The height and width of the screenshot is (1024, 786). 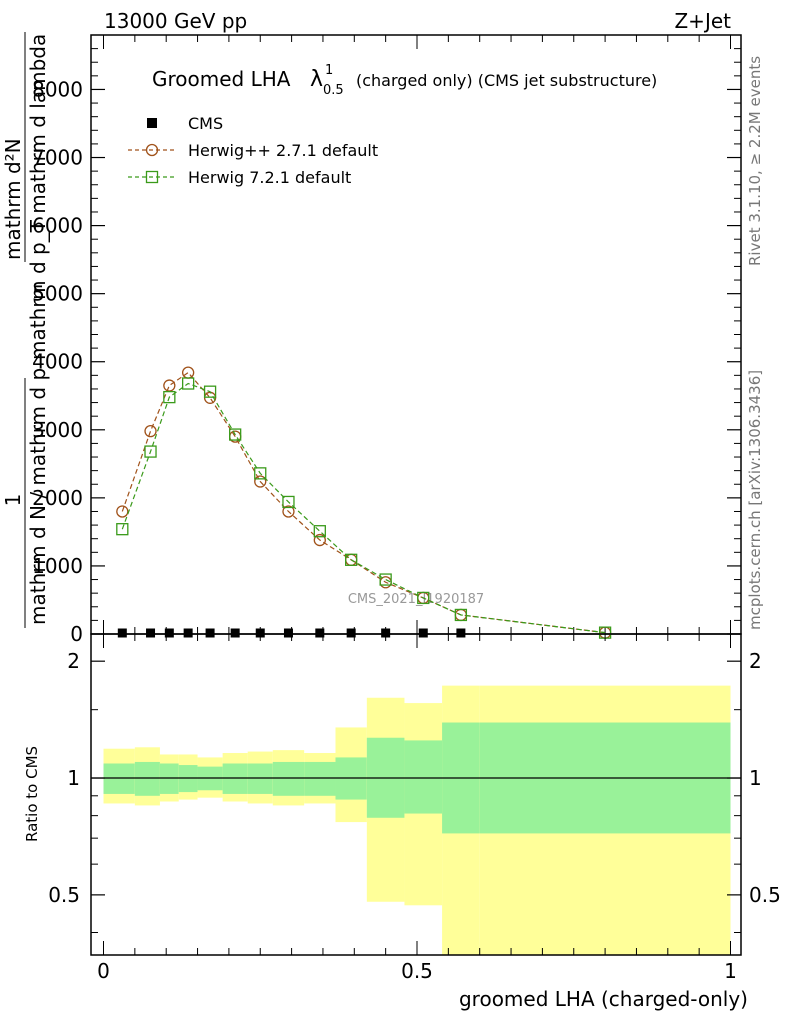 I want to click on ratio-y-axis-label: Ratio to CMS, so click(x=32, y=794).